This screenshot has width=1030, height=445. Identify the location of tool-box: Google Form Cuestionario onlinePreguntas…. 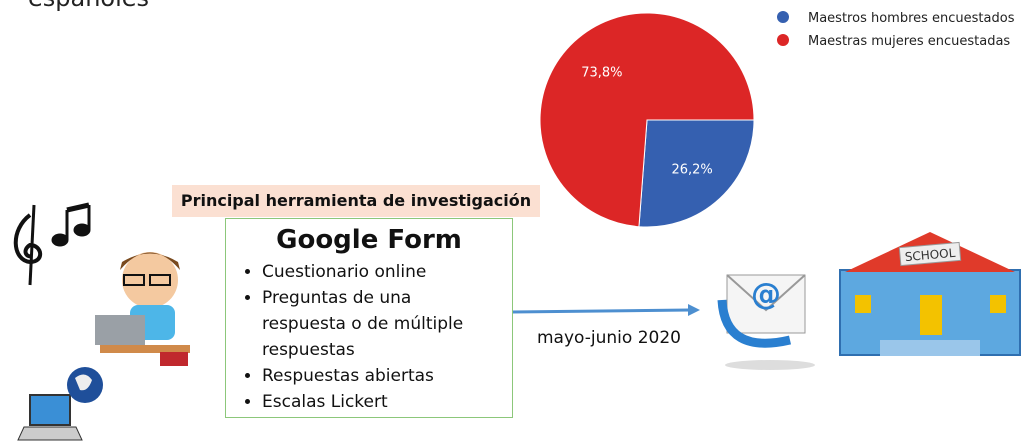
(369, 318).